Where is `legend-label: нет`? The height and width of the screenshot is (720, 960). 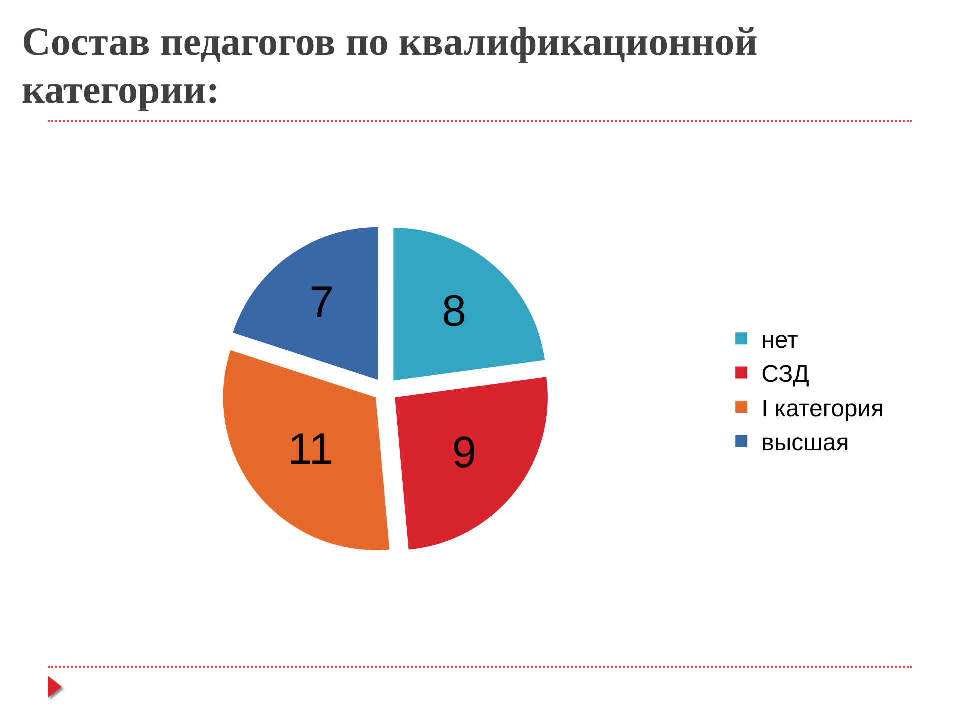 legend-label: нет is located at coordinates (780, 340).